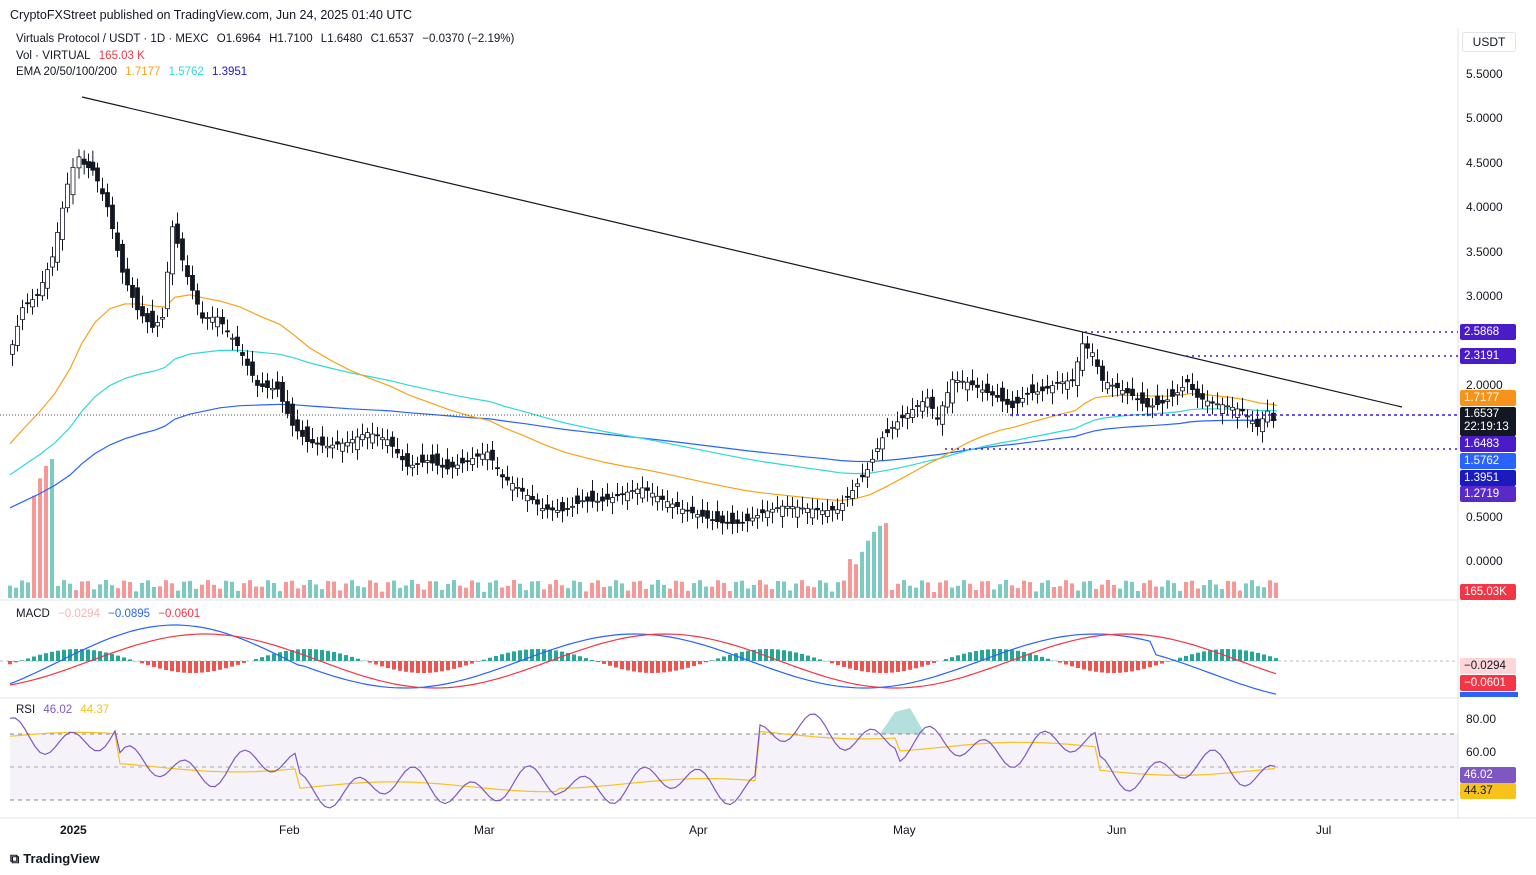 Image resolution: width=1536 pixels, height=875 pixels. Describe the element at coordinates (73, 830) in the screenshot. I see `time-tick: 2025` at that location.